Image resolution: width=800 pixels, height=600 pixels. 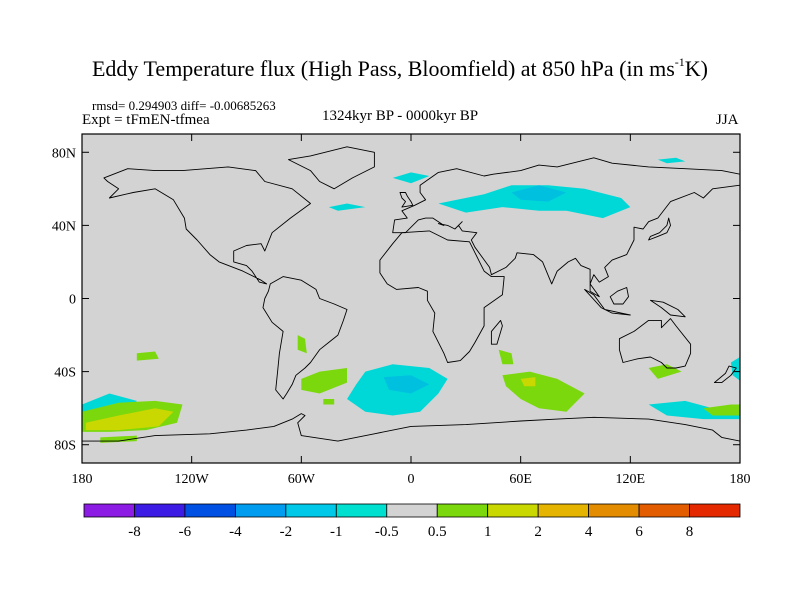 What do you see at coordinates (520, 479) in the screenshot?
I see `lon-tick-label: 60E` at bounding box center [520, 479].